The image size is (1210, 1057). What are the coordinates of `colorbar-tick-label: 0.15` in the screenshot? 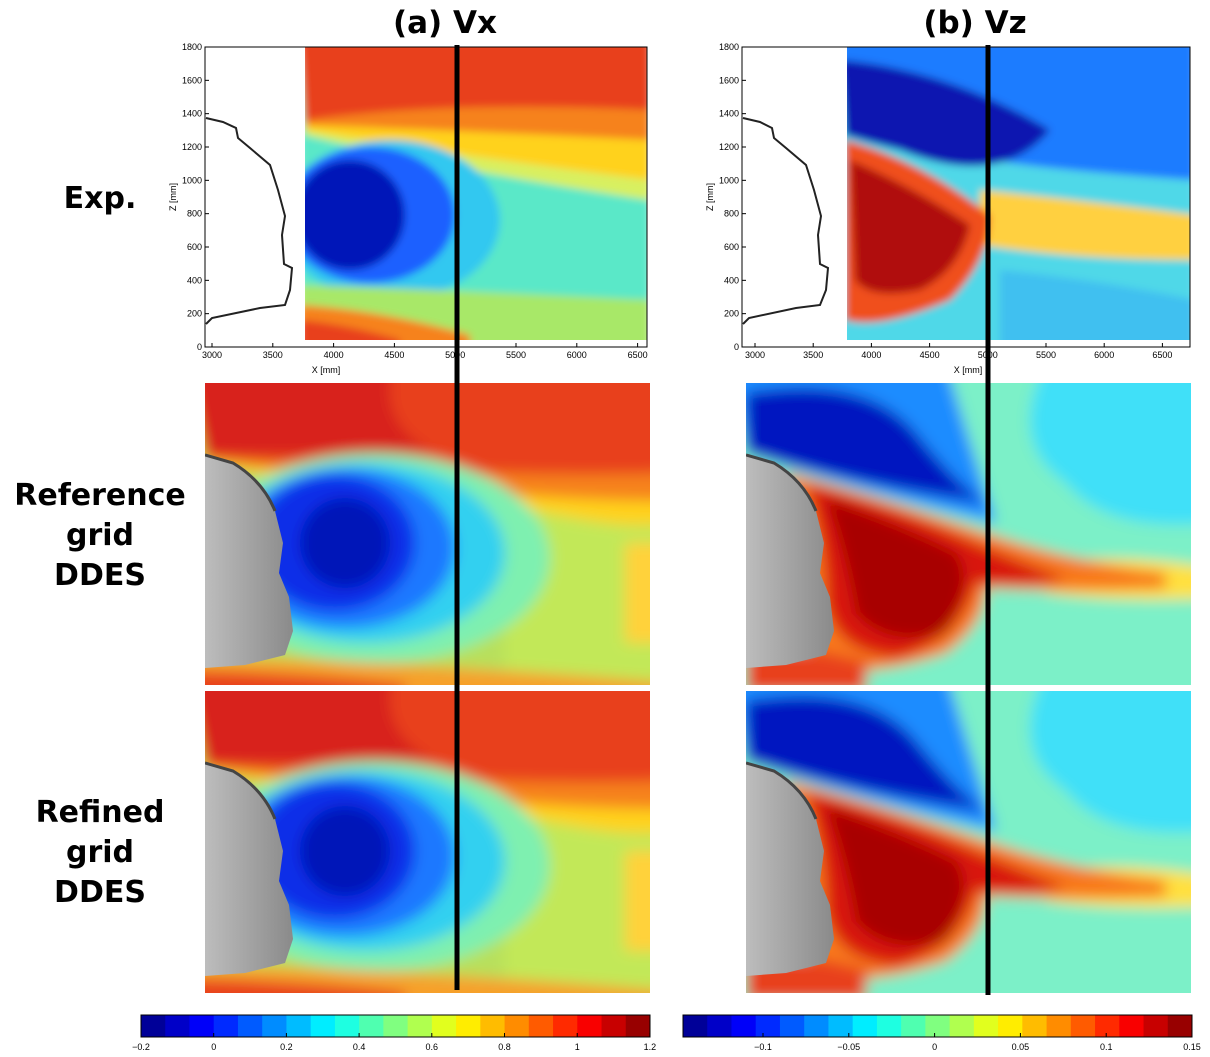 It's located at (1192, 1047).